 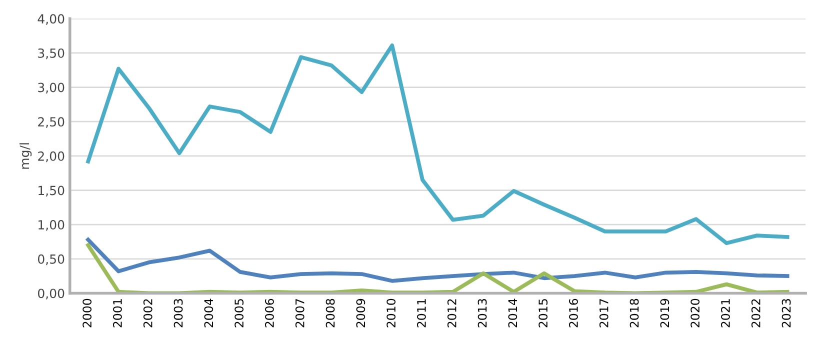 What do you see at coordinates (147, 313) in the screenshot?
I see `x-tick-label: 2002` at bounding box center [147, 313].